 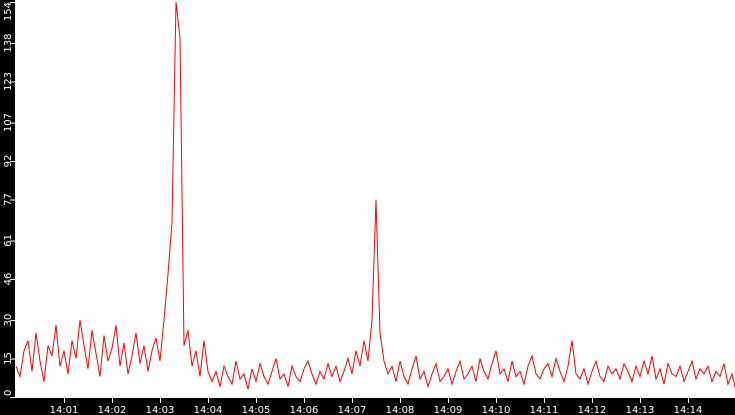 What do you see at coordinates (160, 410) in the screenshot?
I see `x-tick-label: 14:03` at bounding box center [160, 410].